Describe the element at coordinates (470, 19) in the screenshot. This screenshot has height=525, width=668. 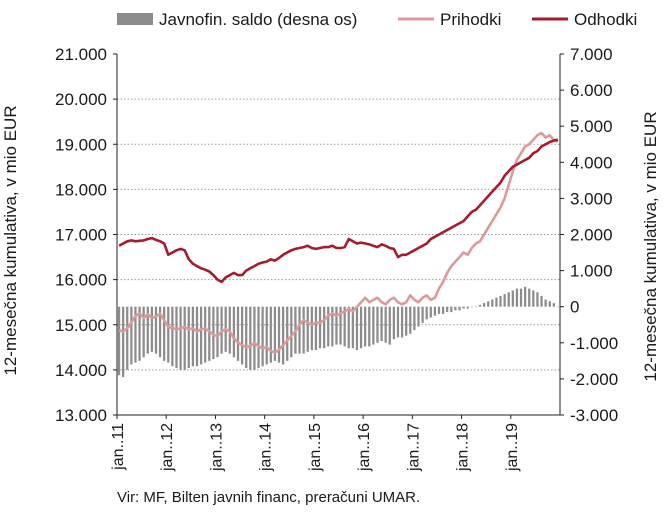
I see `legend-label: Prihodki` at that location.